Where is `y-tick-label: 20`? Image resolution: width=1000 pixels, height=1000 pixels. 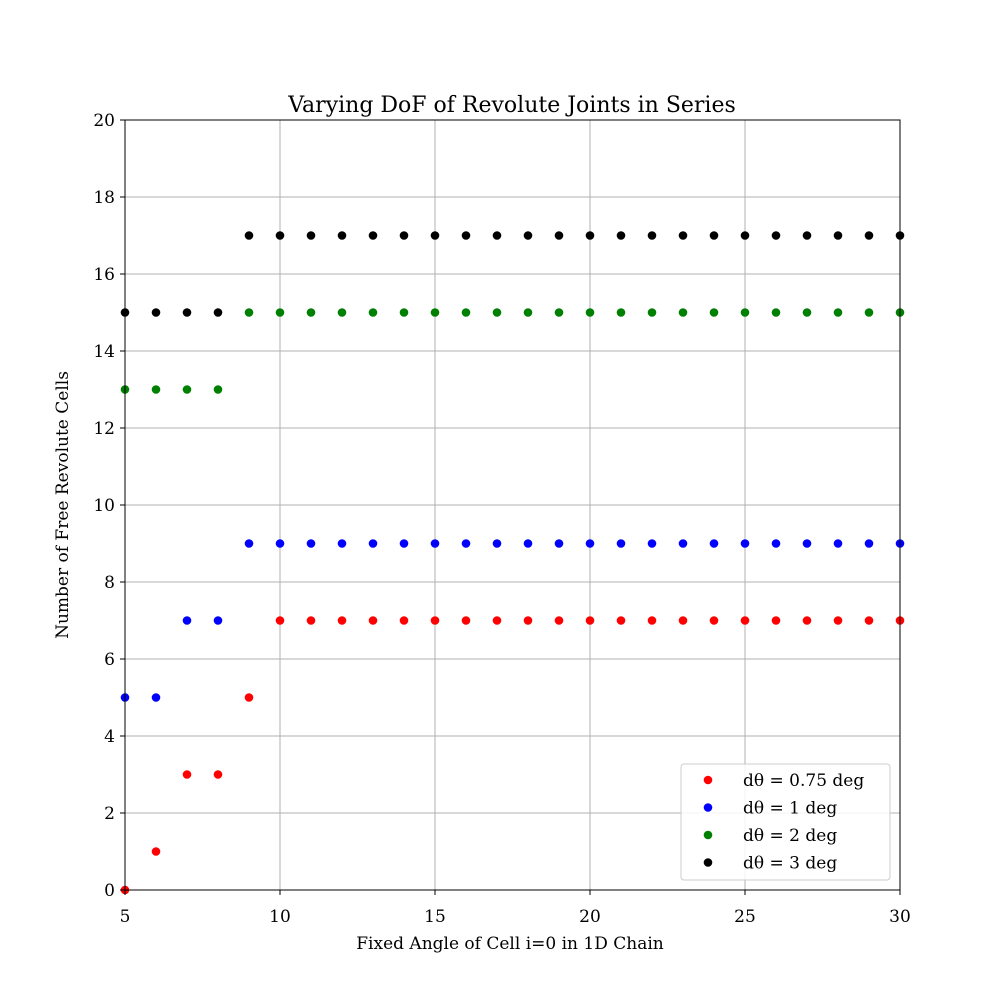
y-tick-label: 20 is located at coordinates (104, 121).